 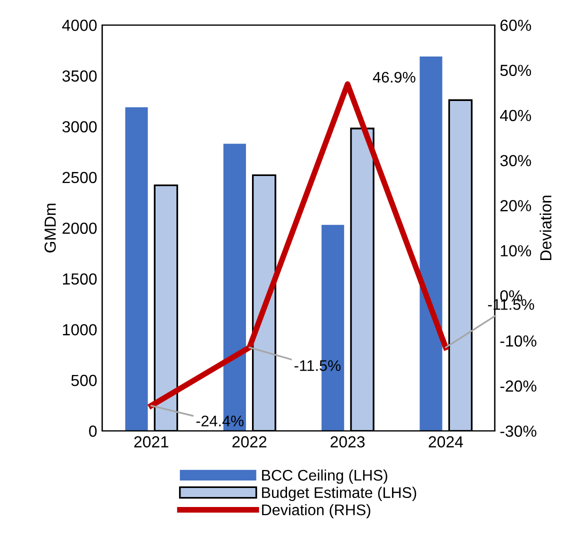 I want to click on data-label: 46.9%, so click(x=394, y=77).